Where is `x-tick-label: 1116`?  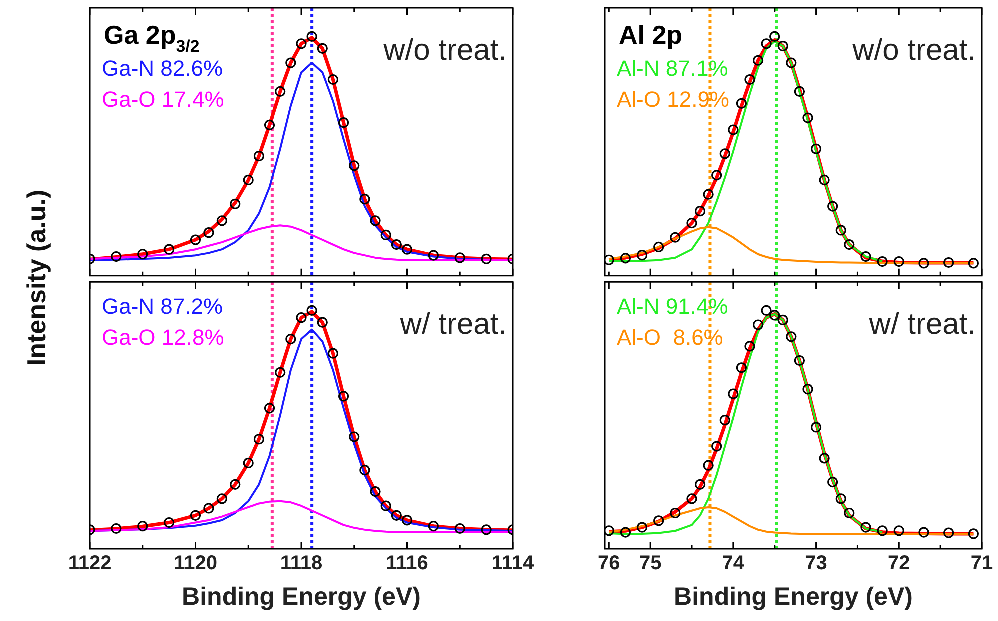
x-tick-label: 1116 is located at coordinates (407, 563).